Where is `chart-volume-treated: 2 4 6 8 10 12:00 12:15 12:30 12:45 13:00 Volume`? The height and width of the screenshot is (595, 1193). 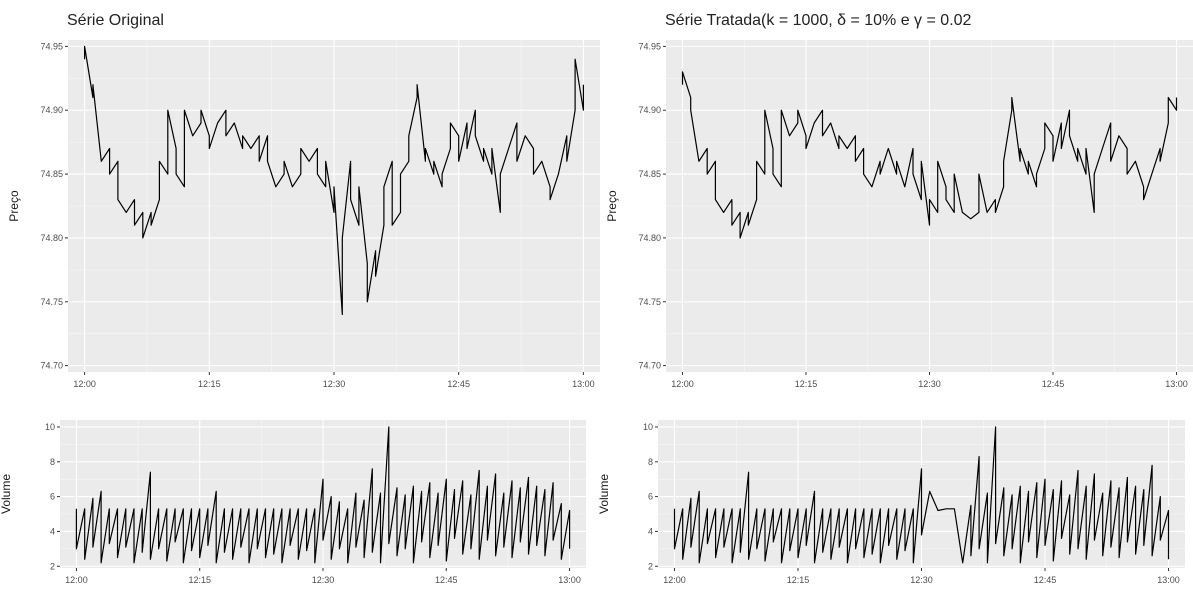 chart-volume-treated: 2 4 6 8 10 12:00 12:15 12:30 12:45 13:00 Volume is located at coordinates (891, 502).